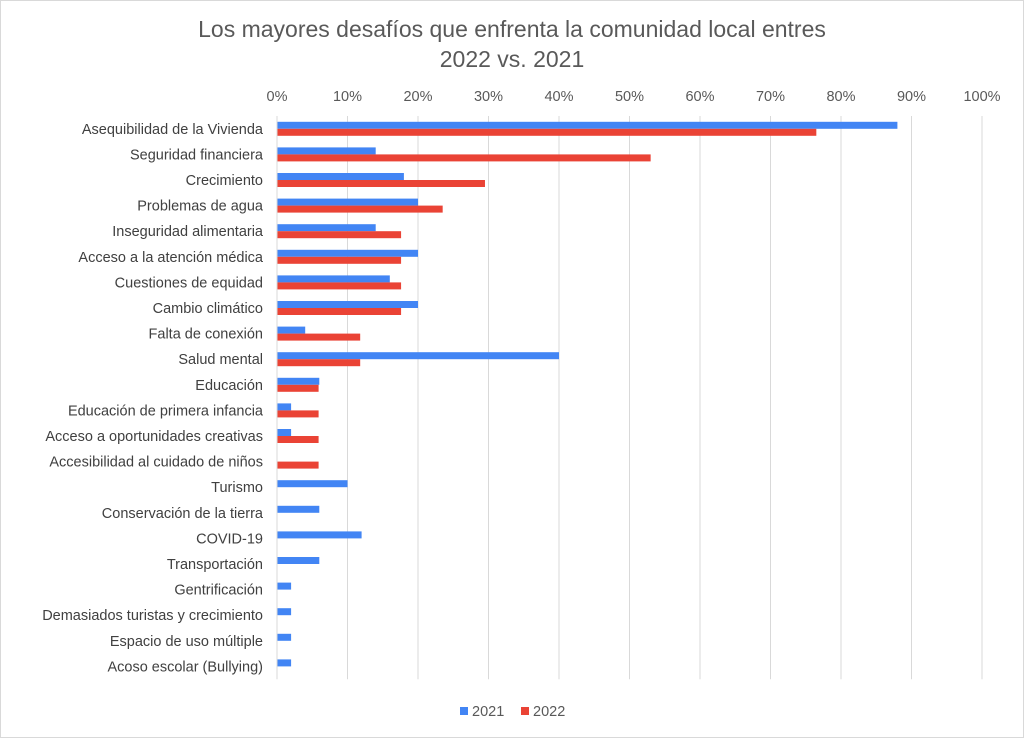  What do you see at coordinates (277, 97) in the screenshot?
I see `x-tick-label: 0%` at bounding box center [277, 97].